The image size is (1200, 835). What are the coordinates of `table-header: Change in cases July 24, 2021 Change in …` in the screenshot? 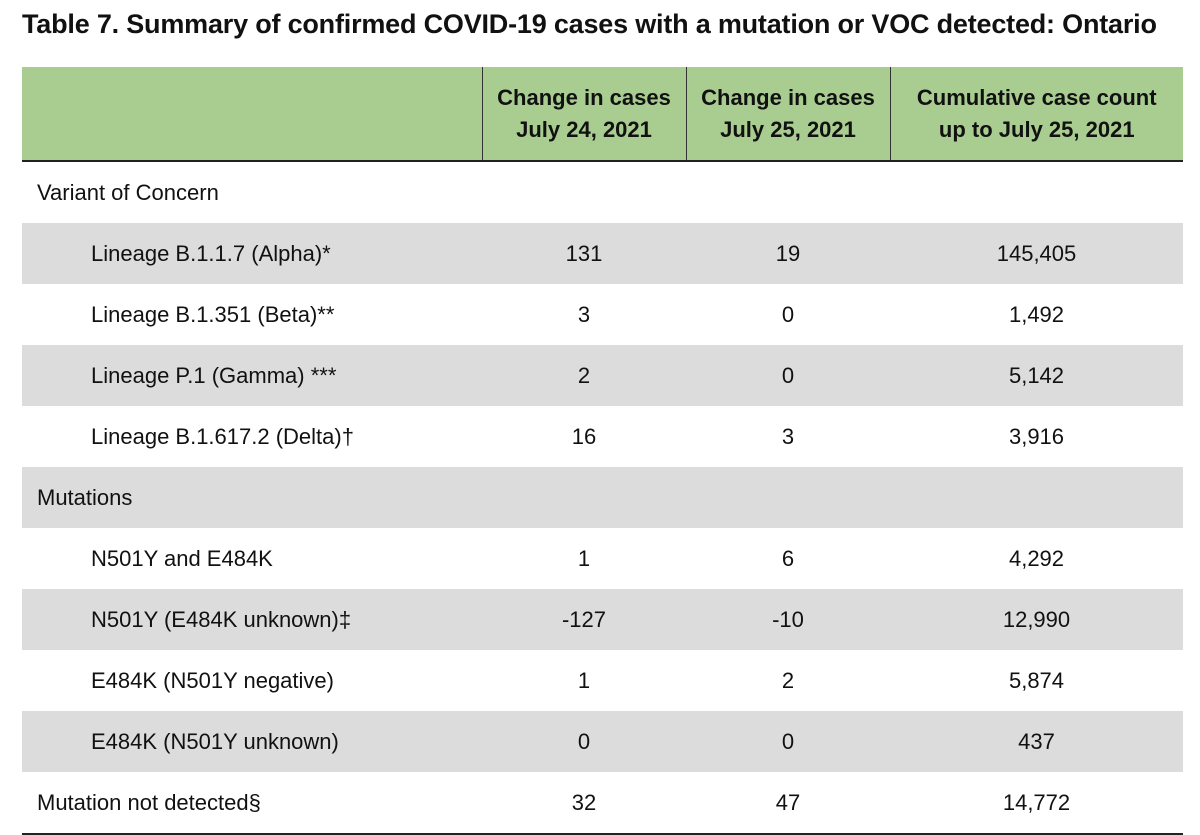 It's located at (602, 114).